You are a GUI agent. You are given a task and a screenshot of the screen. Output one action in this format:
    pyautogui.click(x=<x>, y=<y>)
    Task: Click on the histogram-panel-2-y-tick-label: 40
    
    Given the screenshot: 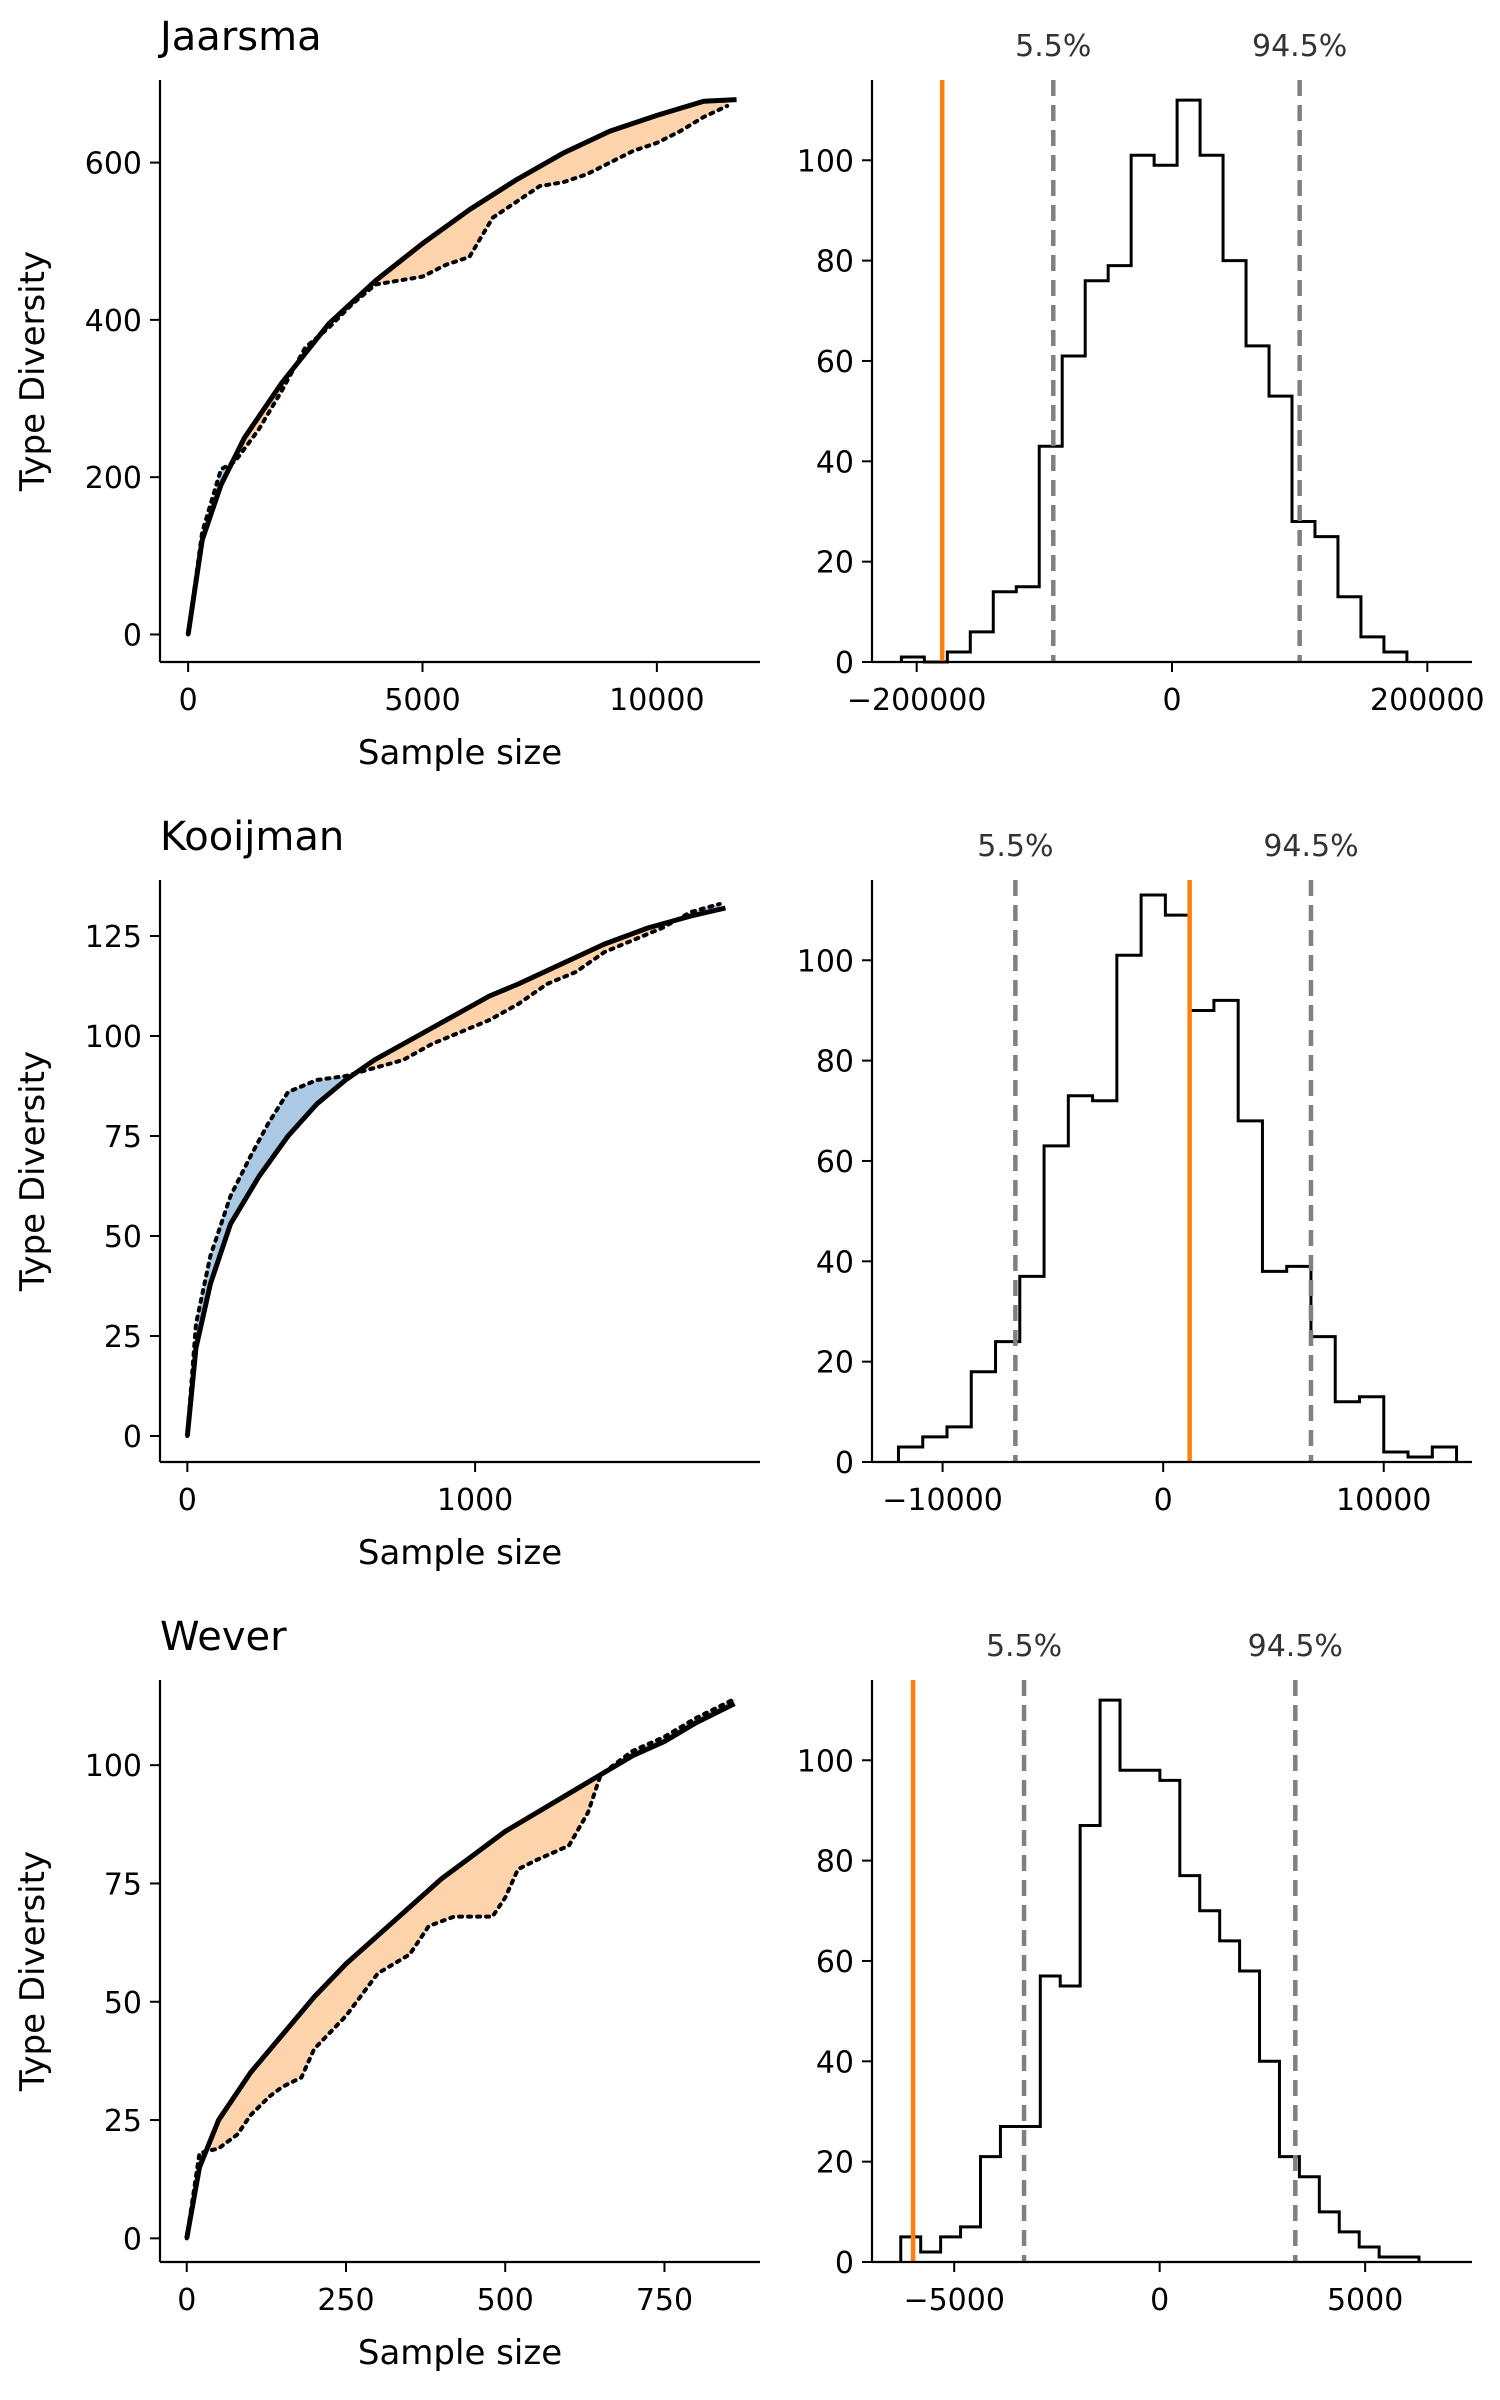 What is the action you would take?
    pyautogui.click(x=835, y=1262)
    